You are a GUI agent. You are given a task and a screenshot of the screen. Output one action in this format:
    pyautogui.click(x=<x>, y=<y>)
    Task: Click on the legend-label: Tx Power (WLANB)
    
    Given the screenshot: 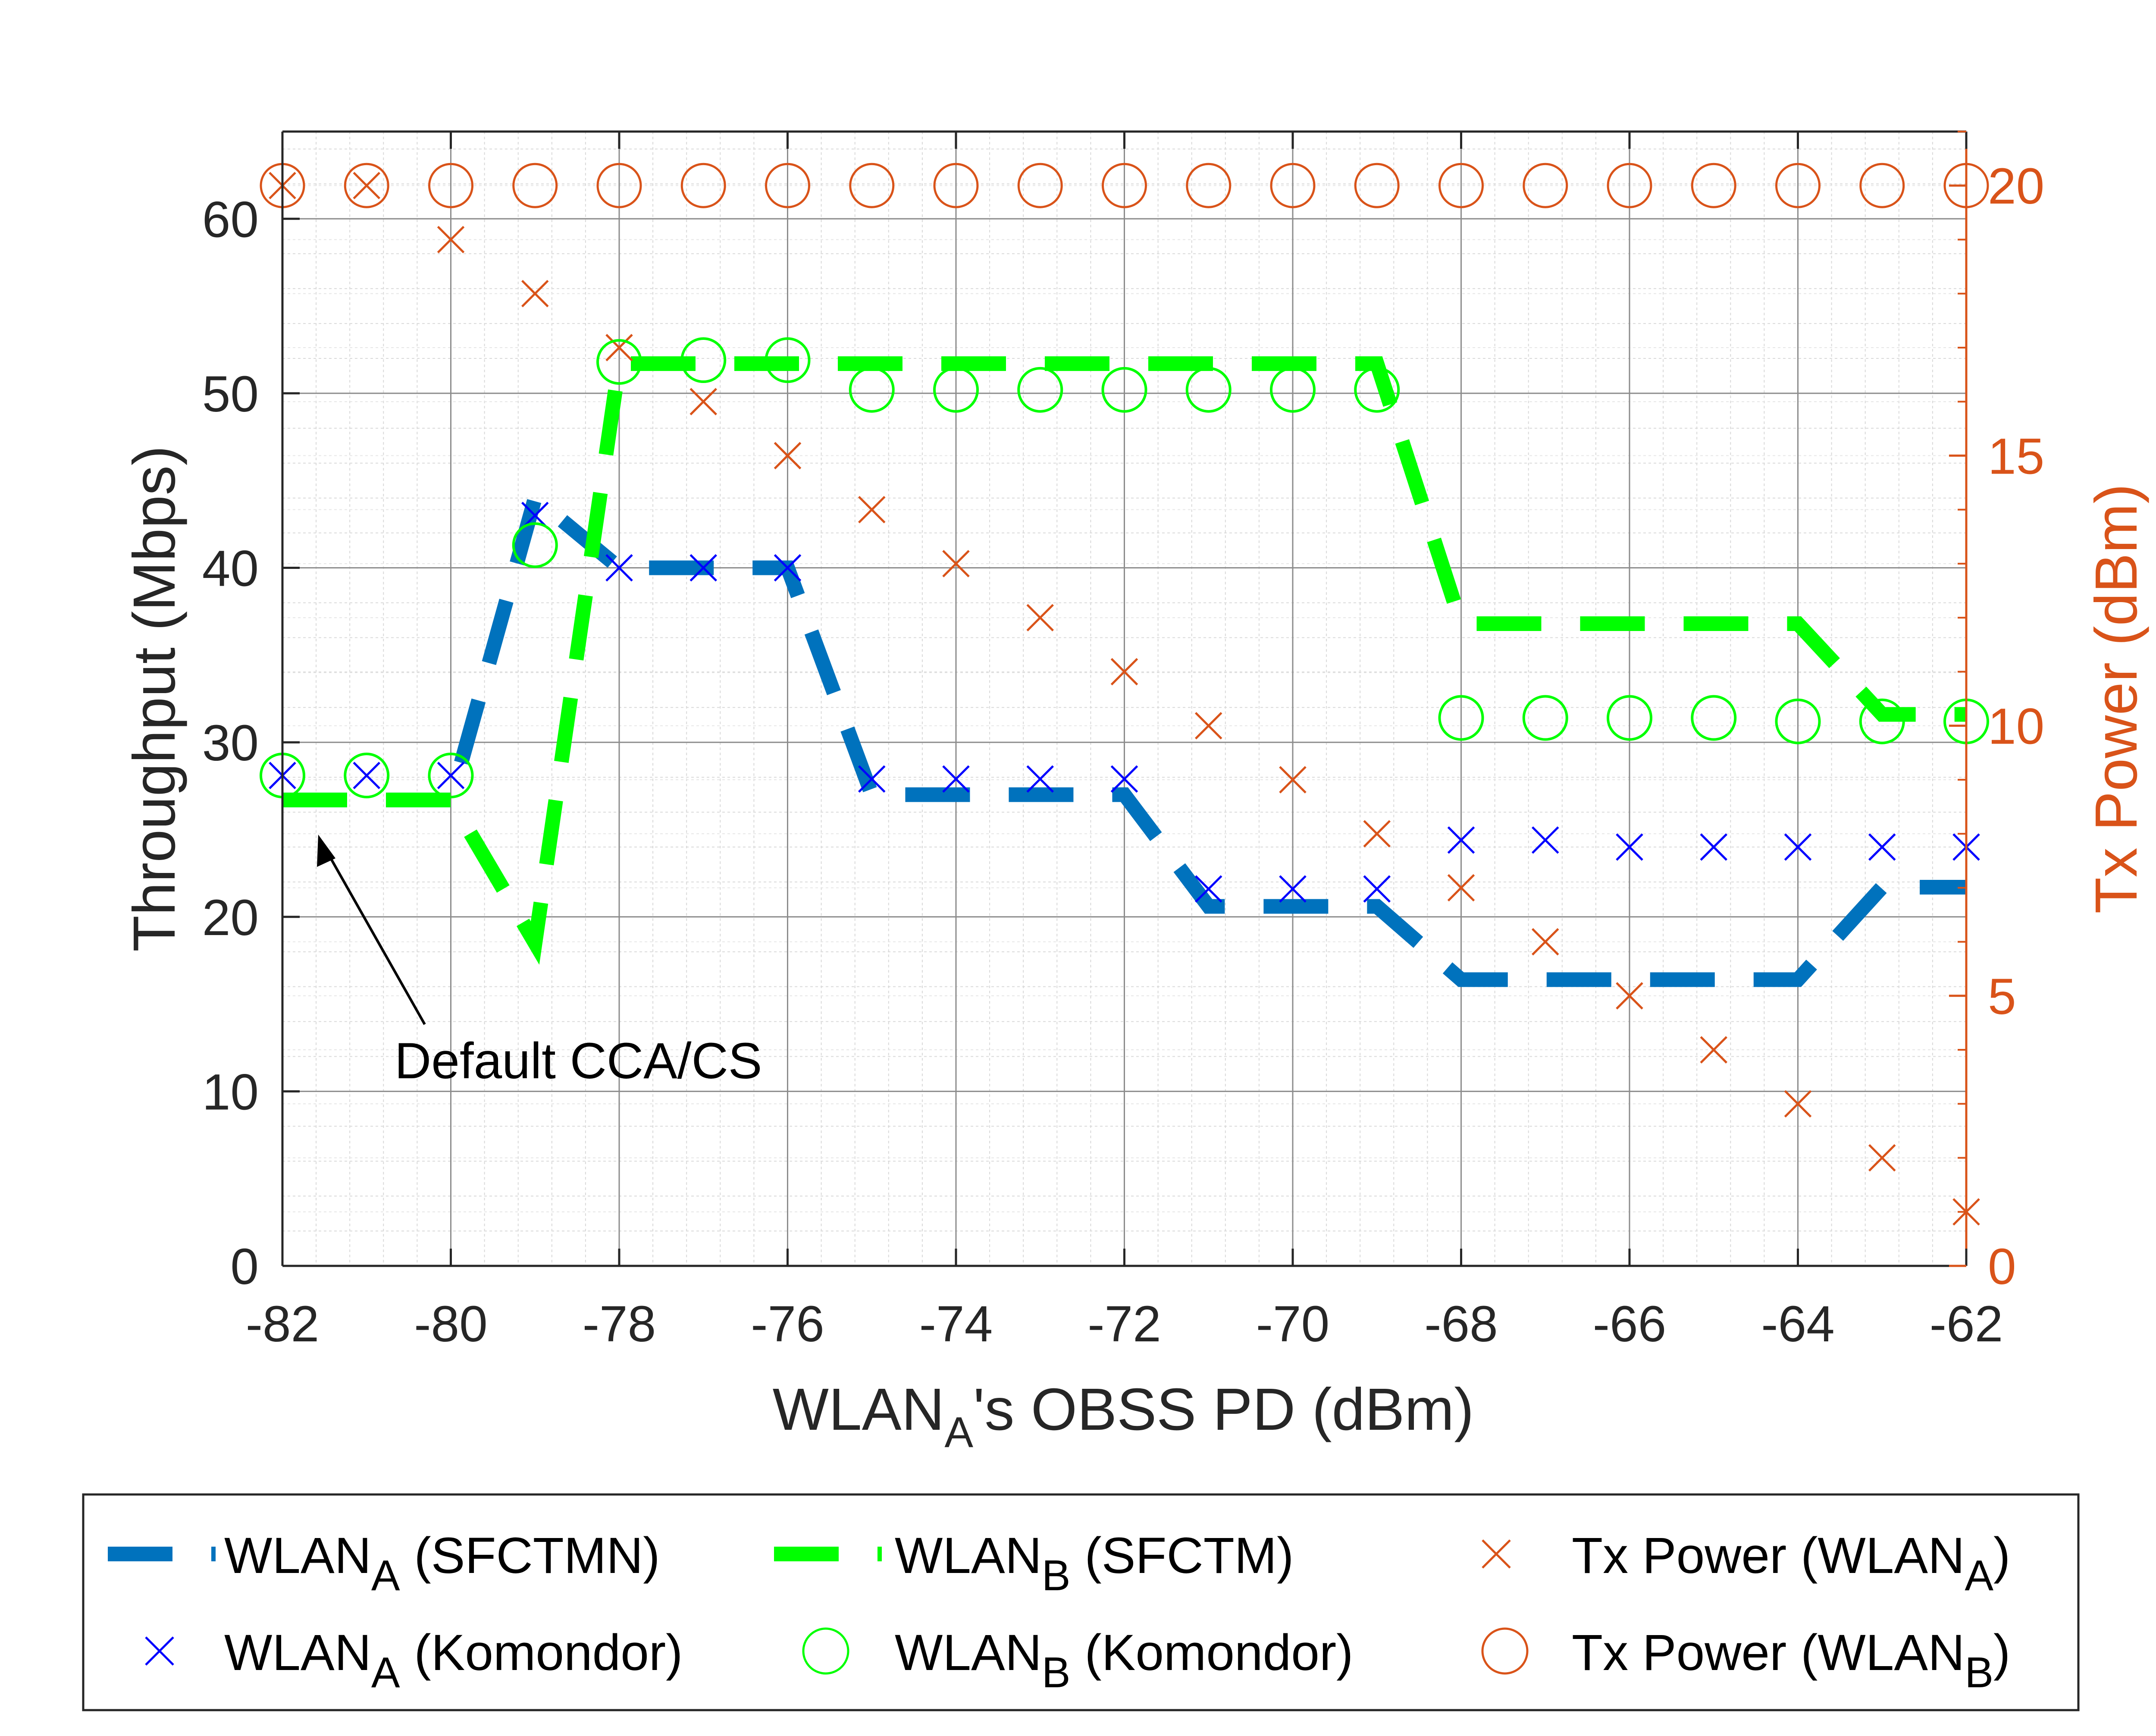 What is the action you would take?
    pyautogui.click(x=1791, y=1660)
    